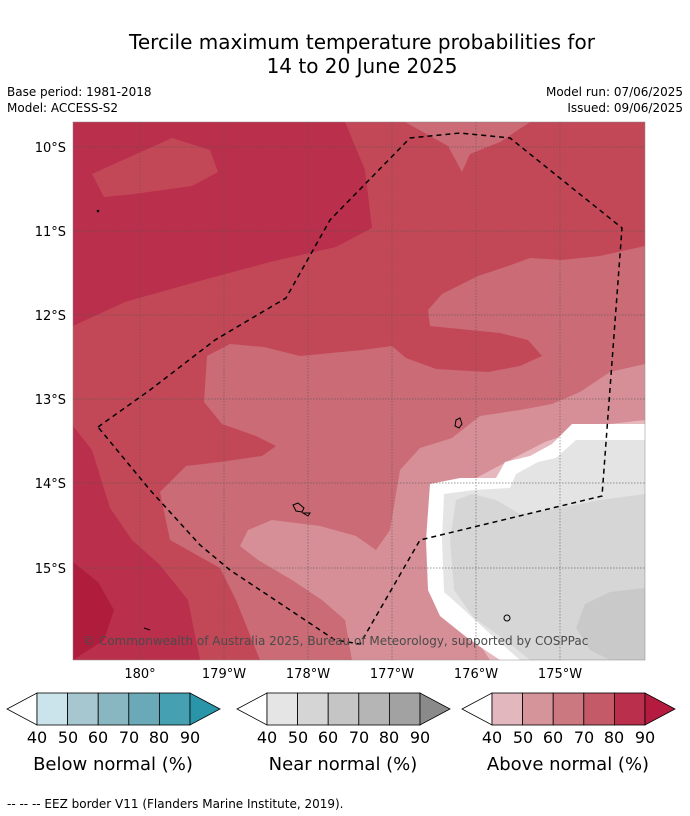  What do you see at coordinates (50, 232) in the screenshot?
I see `lat-label: 11°S` at bounding box center [50, 232].